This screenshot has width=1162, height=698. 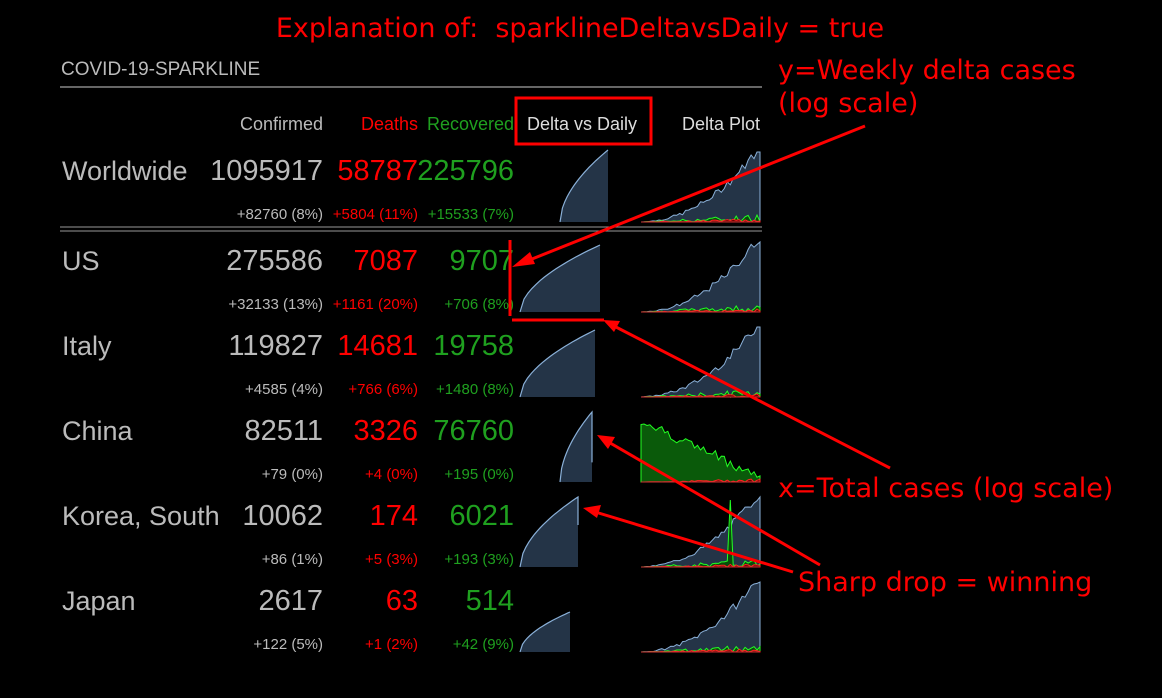 What do you see at coordinates (125, 171) in the screenshot?
I see `country: Worldwide` at bounding box center [125, 171].